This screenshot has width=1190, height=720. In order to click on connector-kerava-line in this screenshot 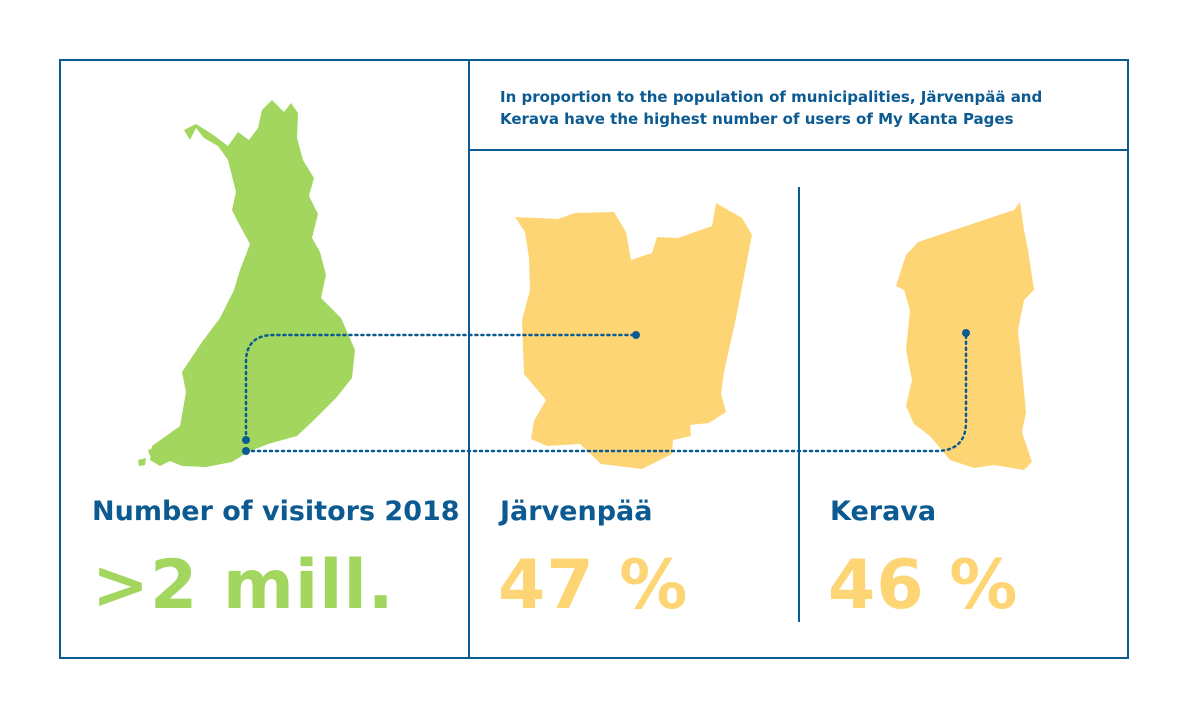, I will do `click(606, 392)`.